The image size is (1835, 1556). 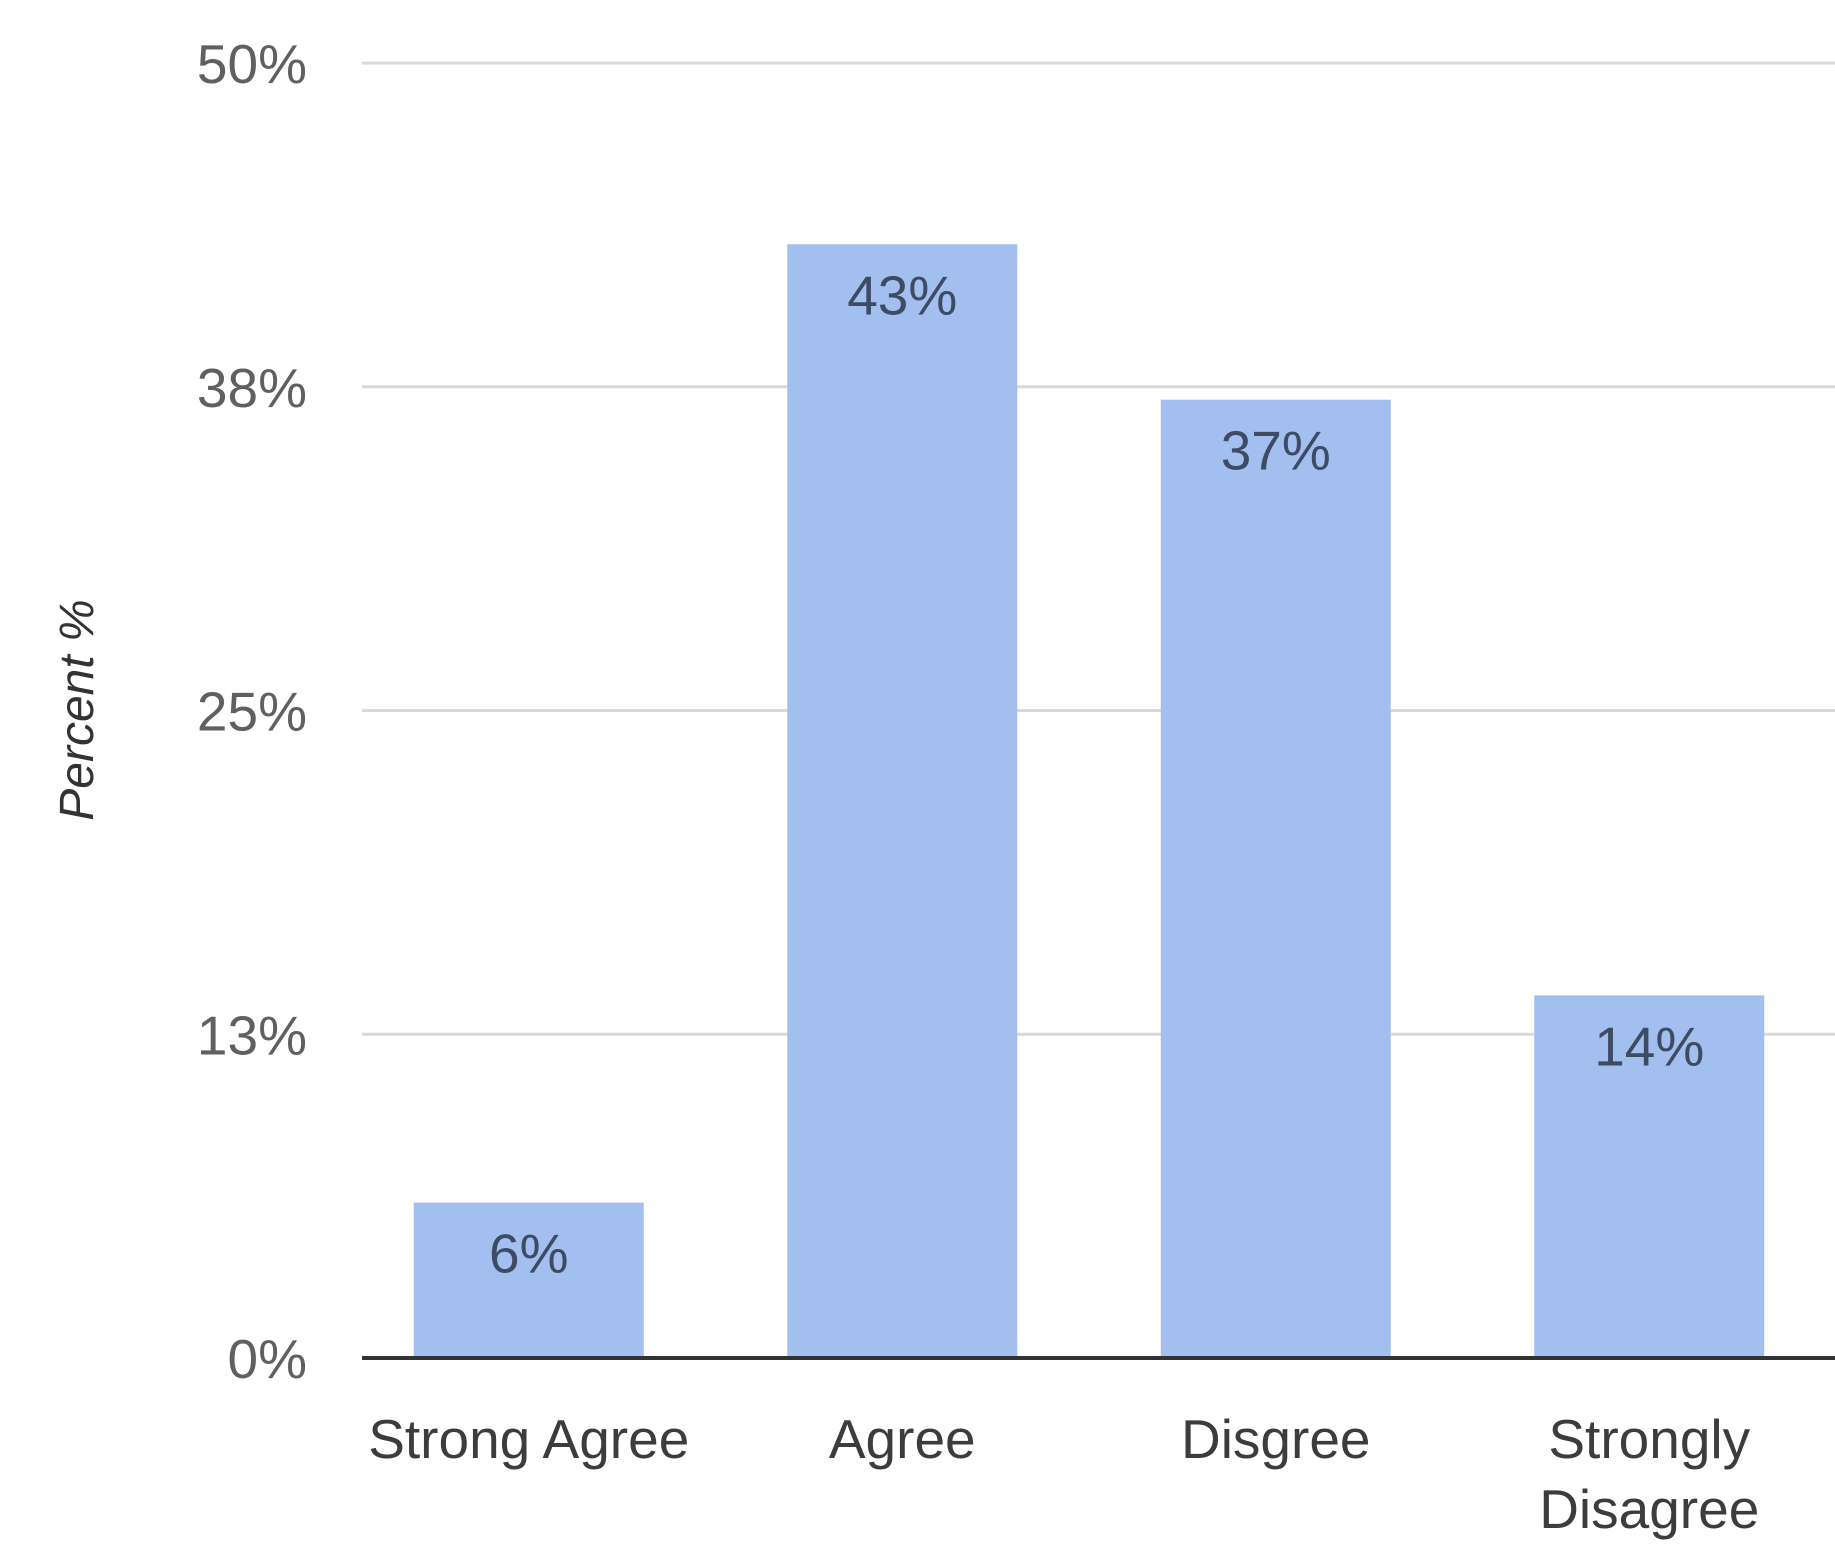 What do you see at coordinates (77, 709) in the screenshot?
I see `y-axis-title: Percent %` at bounding box center [77, 709].